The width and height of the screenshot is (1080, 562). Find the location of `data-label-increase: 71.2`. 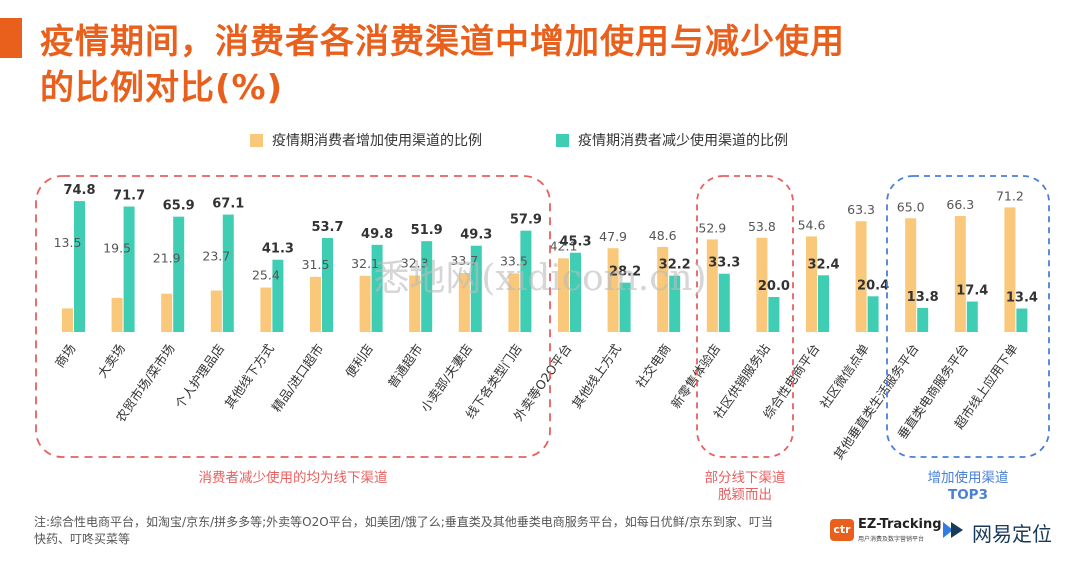

data-label-increase: 71.2 is located at coordinates (1010, 195).